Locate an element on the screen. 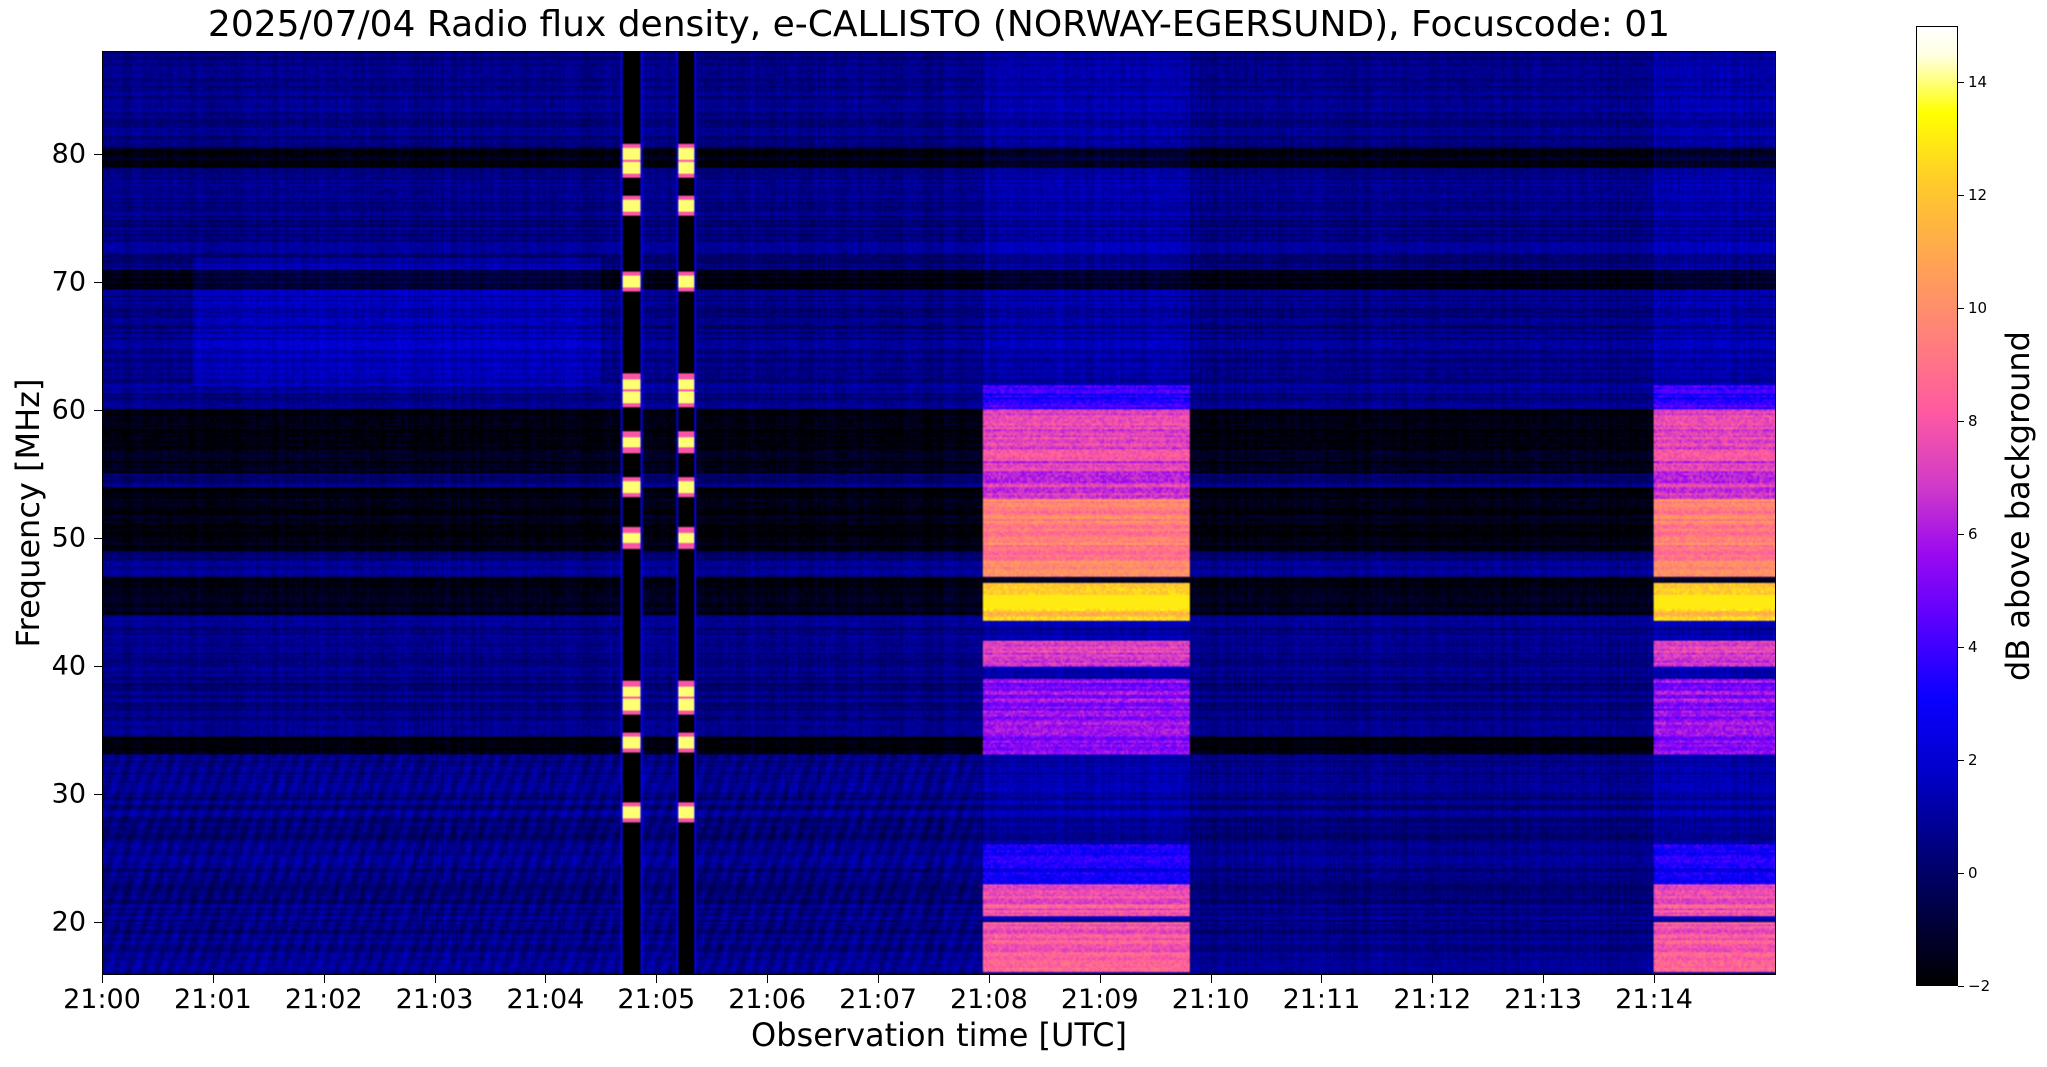 This screenshot has height=1067, width=2047. y-tick-label: 30 is located at coordinates (68, 794).